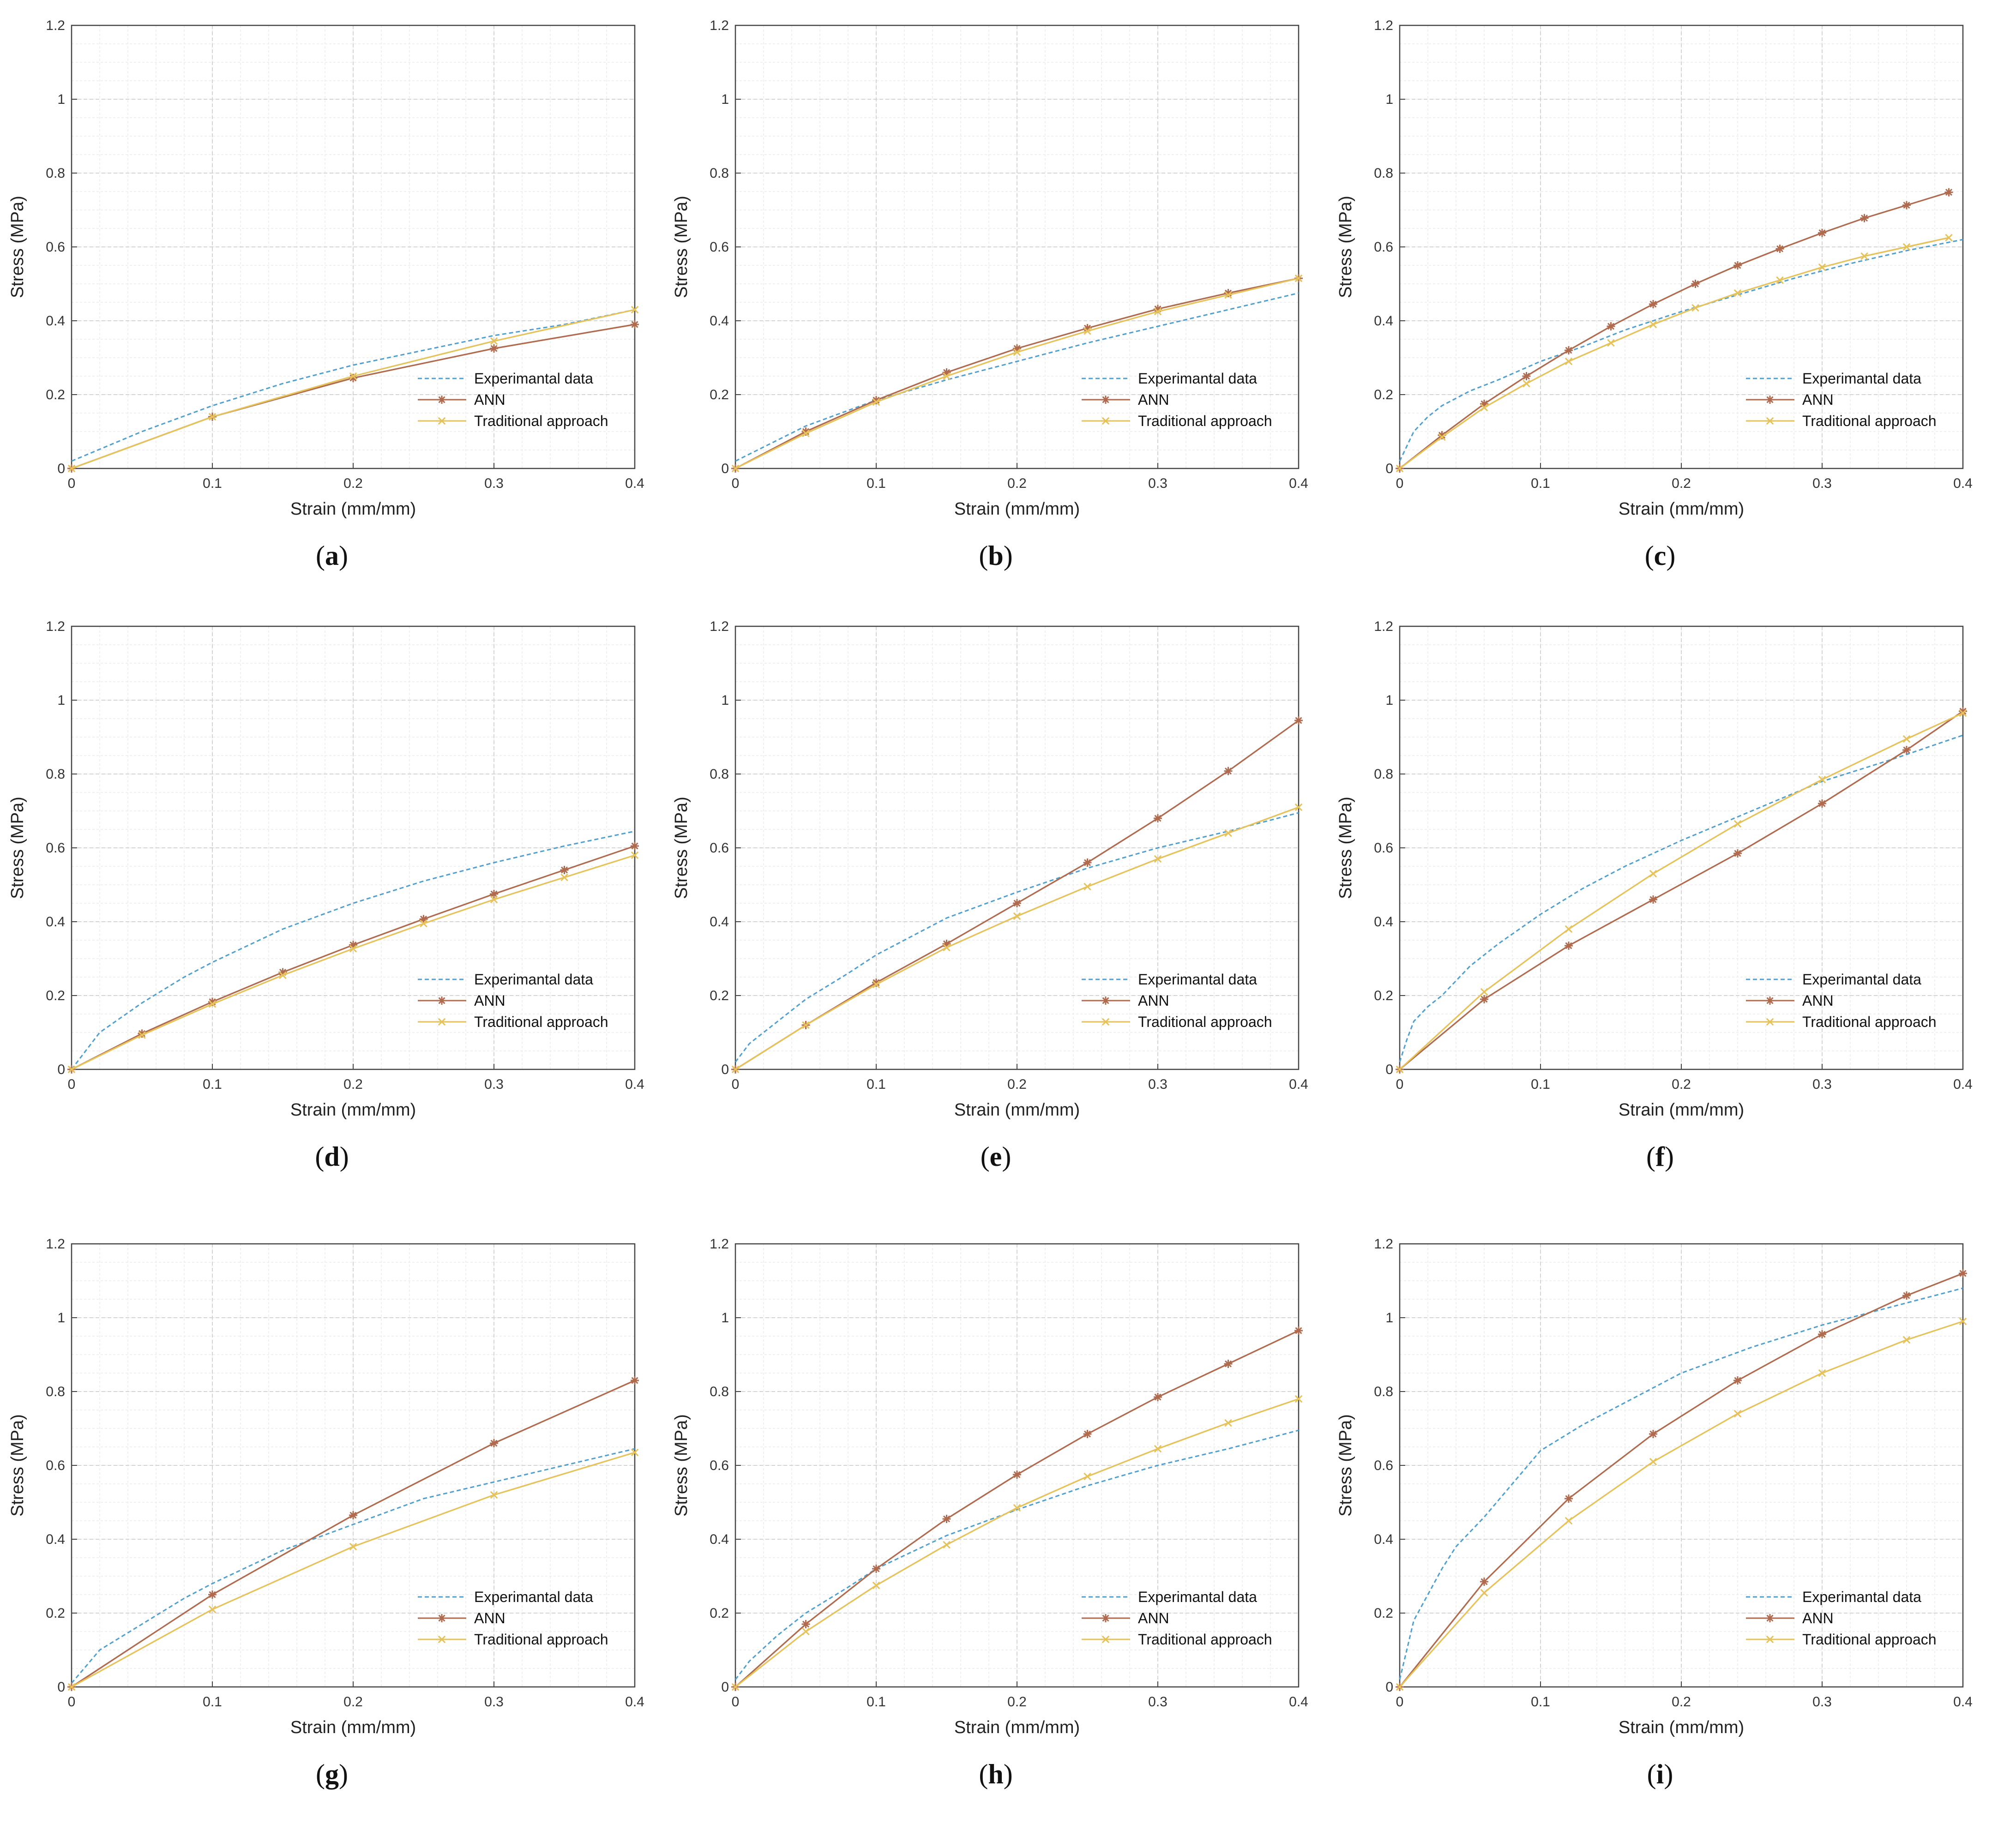 This screenshot has height=1848, width=1992. I want to click on panel-label-letter: c, so click(1660, 555).